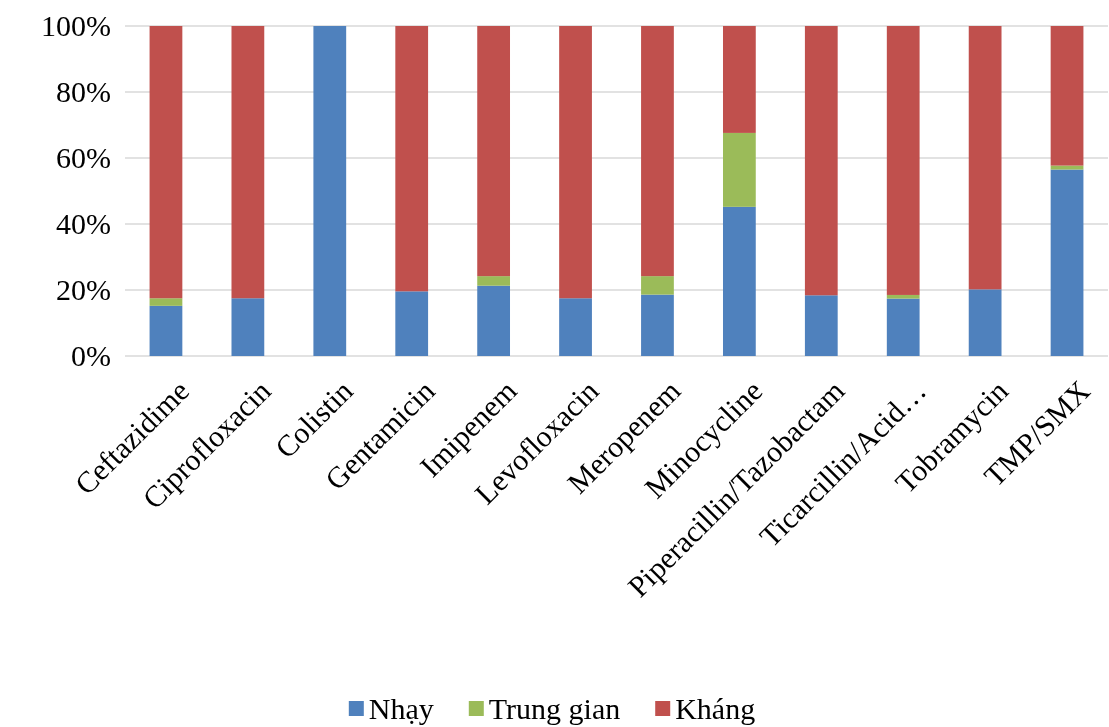  I want to click on y-tick-label: 60%, so click(83, 158).